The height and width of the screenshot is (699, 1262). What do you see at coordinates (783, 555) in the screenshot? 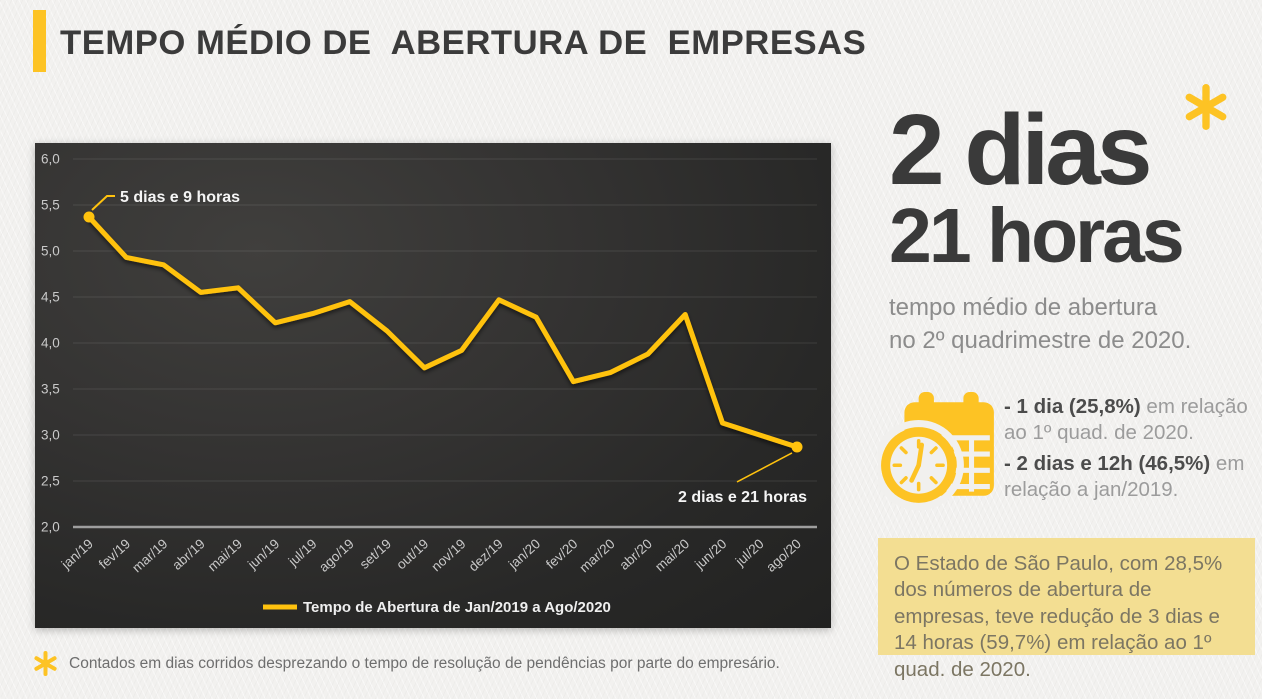
I see `x-axis-label: ago/20` at bounding box center [783, 555].